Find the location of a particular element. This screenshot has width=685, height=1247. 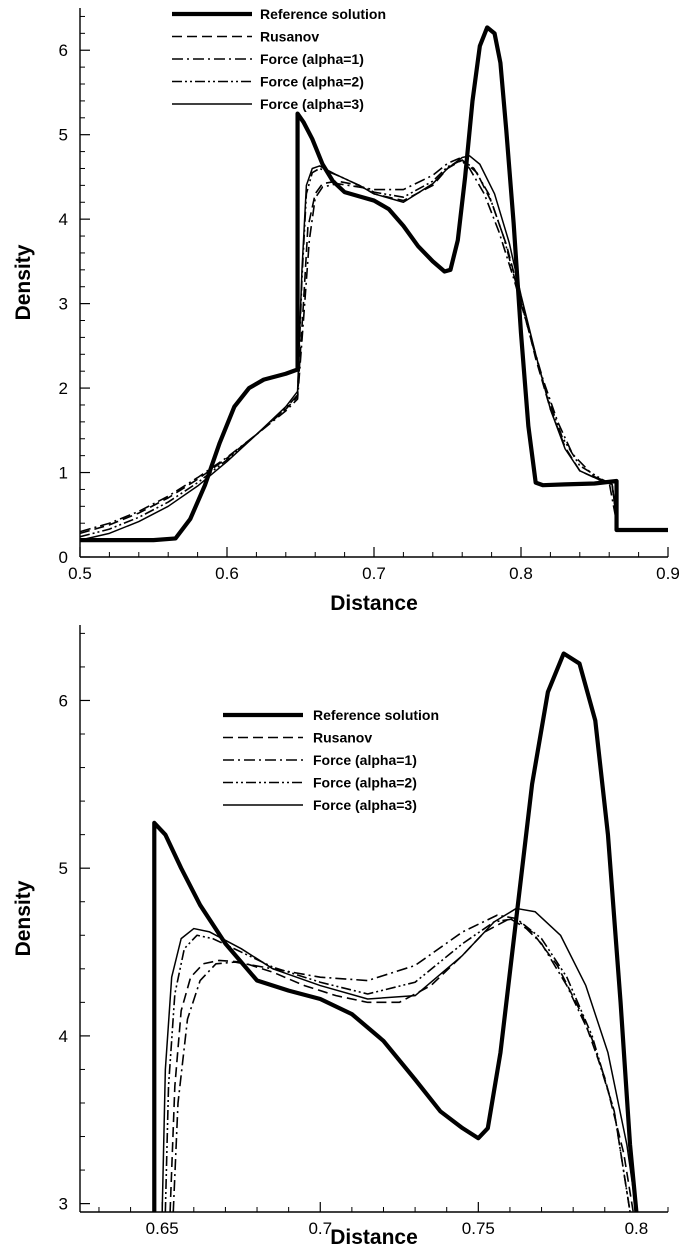

x-tick-label: 0.9 is located at coordinates (668, 573).